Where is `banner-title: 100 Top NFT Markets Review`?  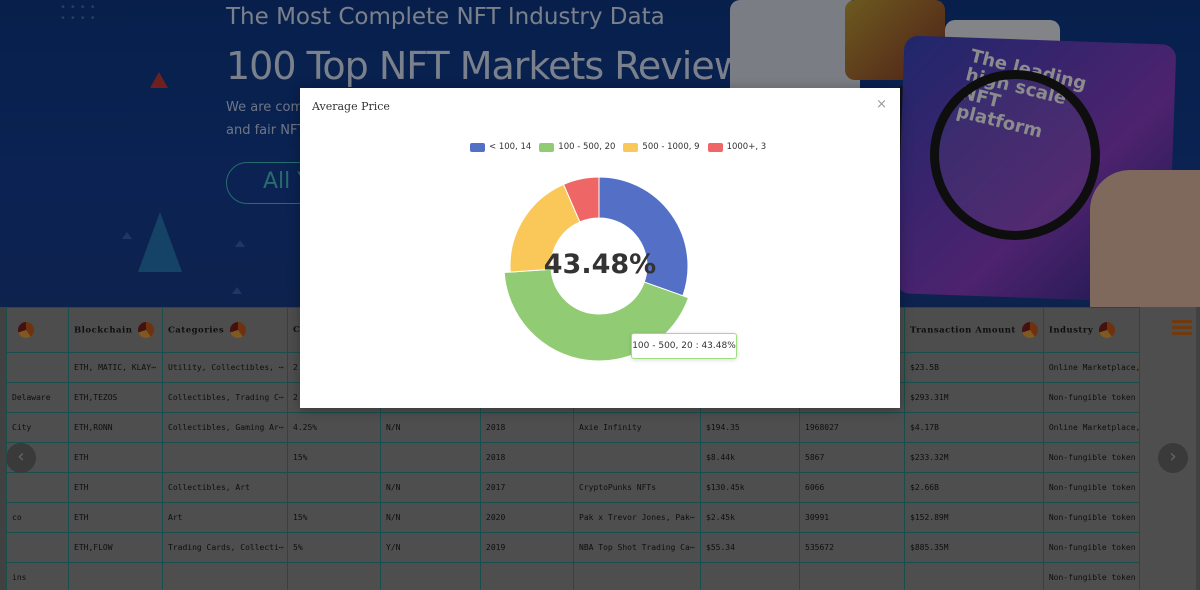 banner-title: 100 Top NFT Markets Review is located at coordinates (485, 66).